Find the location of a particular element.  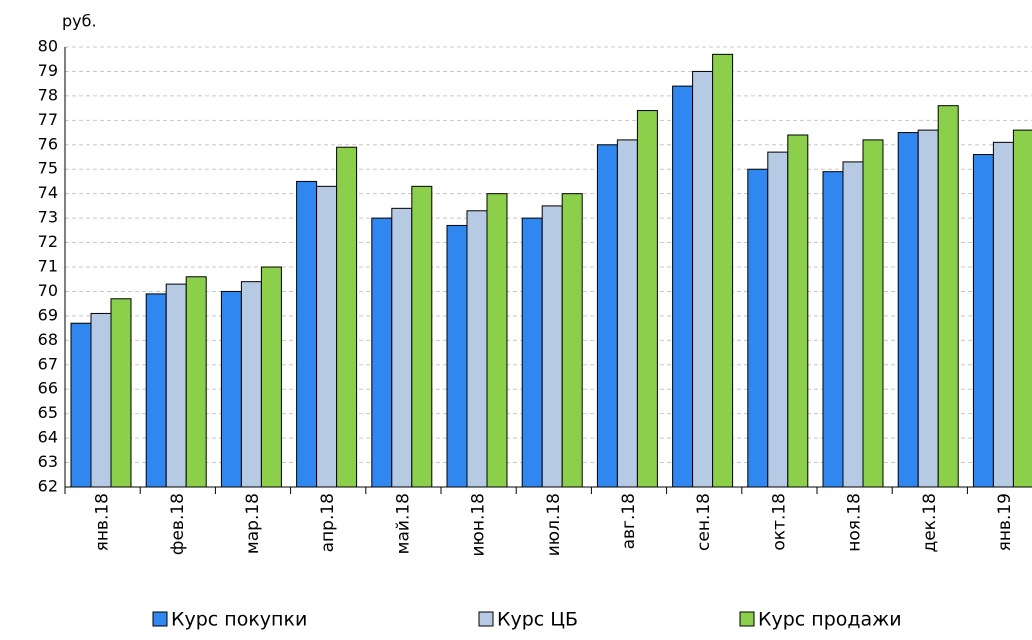

y-tick-label: 75 is located at coordinates (48, 168).